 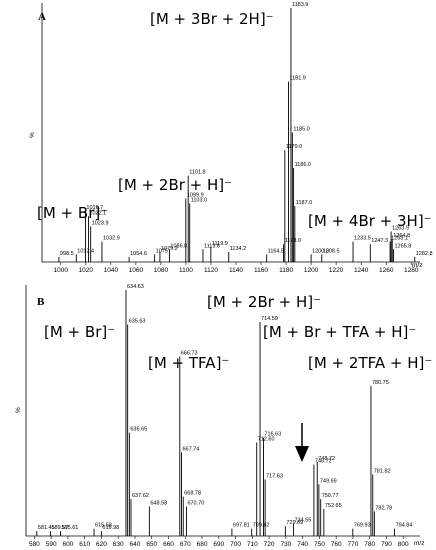 I want to click on peak-label: 752.65, so click(x=333, y=506).